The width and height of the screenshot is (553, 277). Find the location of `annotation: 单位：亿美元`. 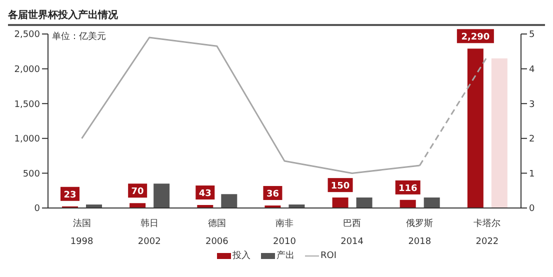

annotation: 单位：亿美元 is located at coordinates (79, 36).